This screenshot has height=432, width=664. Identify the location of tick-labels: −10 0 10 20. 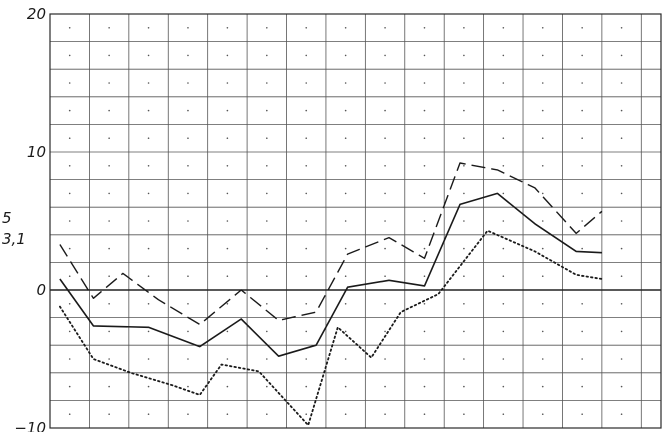
(30, 218).